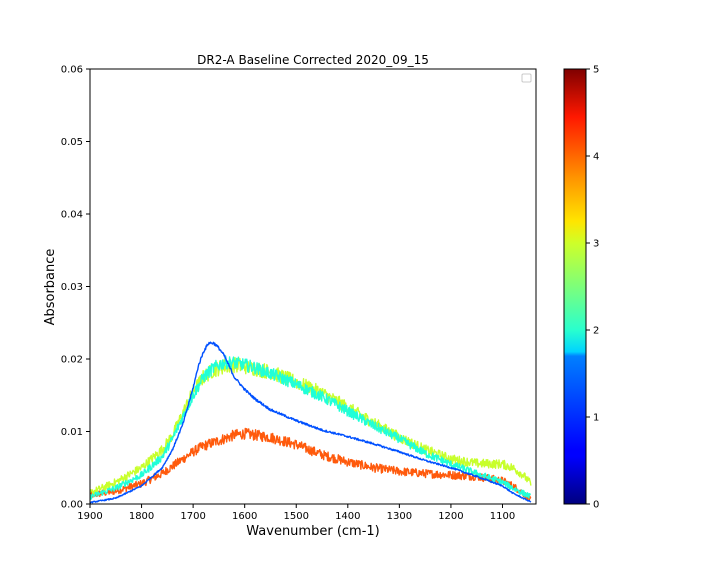 This screenshot has height=576, width=720. What do you see at coordinates (596, 70) in the screenshot?
I see `colorbar-tick-label: 5` at bounding box center [596, 70].